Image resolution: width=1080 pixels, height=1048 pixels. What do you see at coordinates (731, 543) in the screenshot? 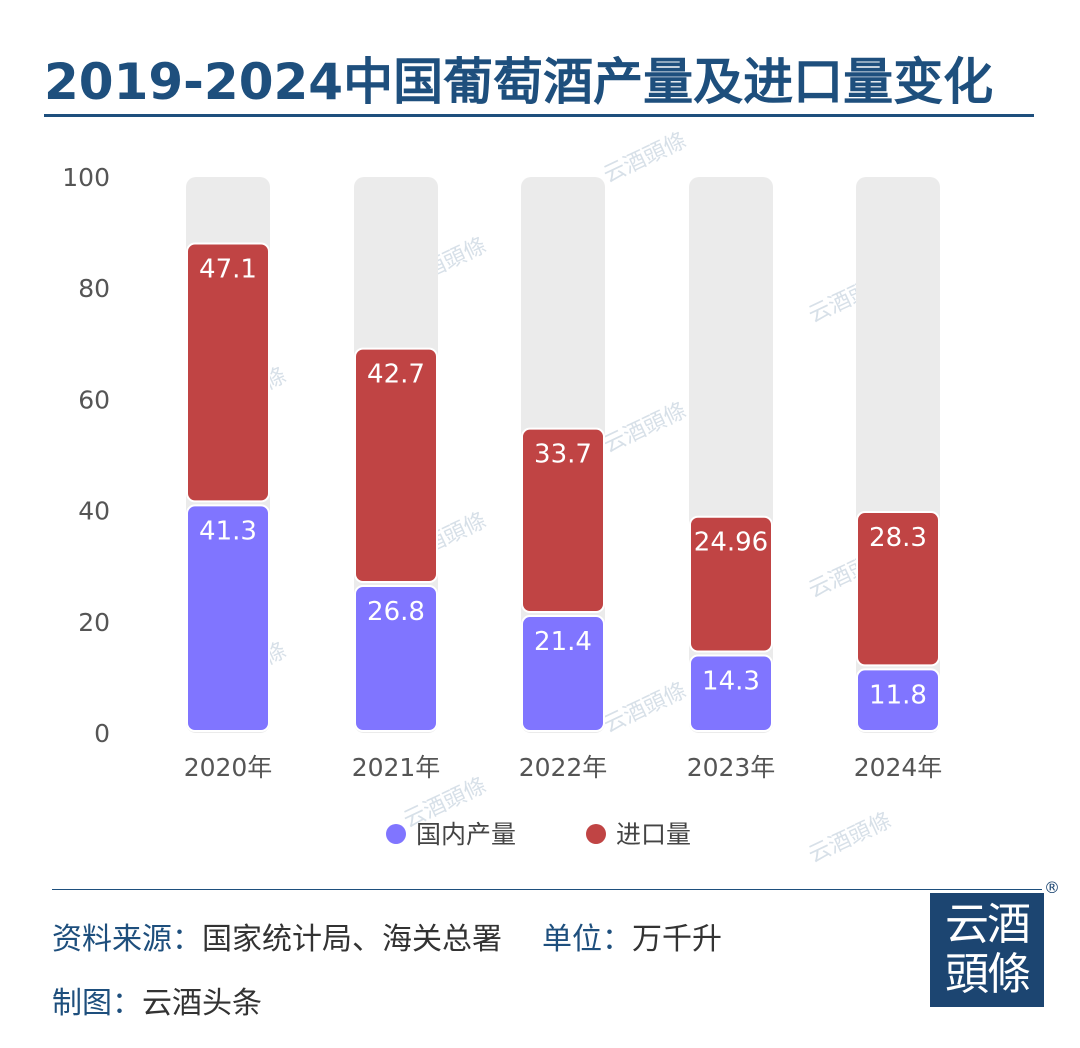
I see `data-label: 24.96` at bounding box center [731, 543].